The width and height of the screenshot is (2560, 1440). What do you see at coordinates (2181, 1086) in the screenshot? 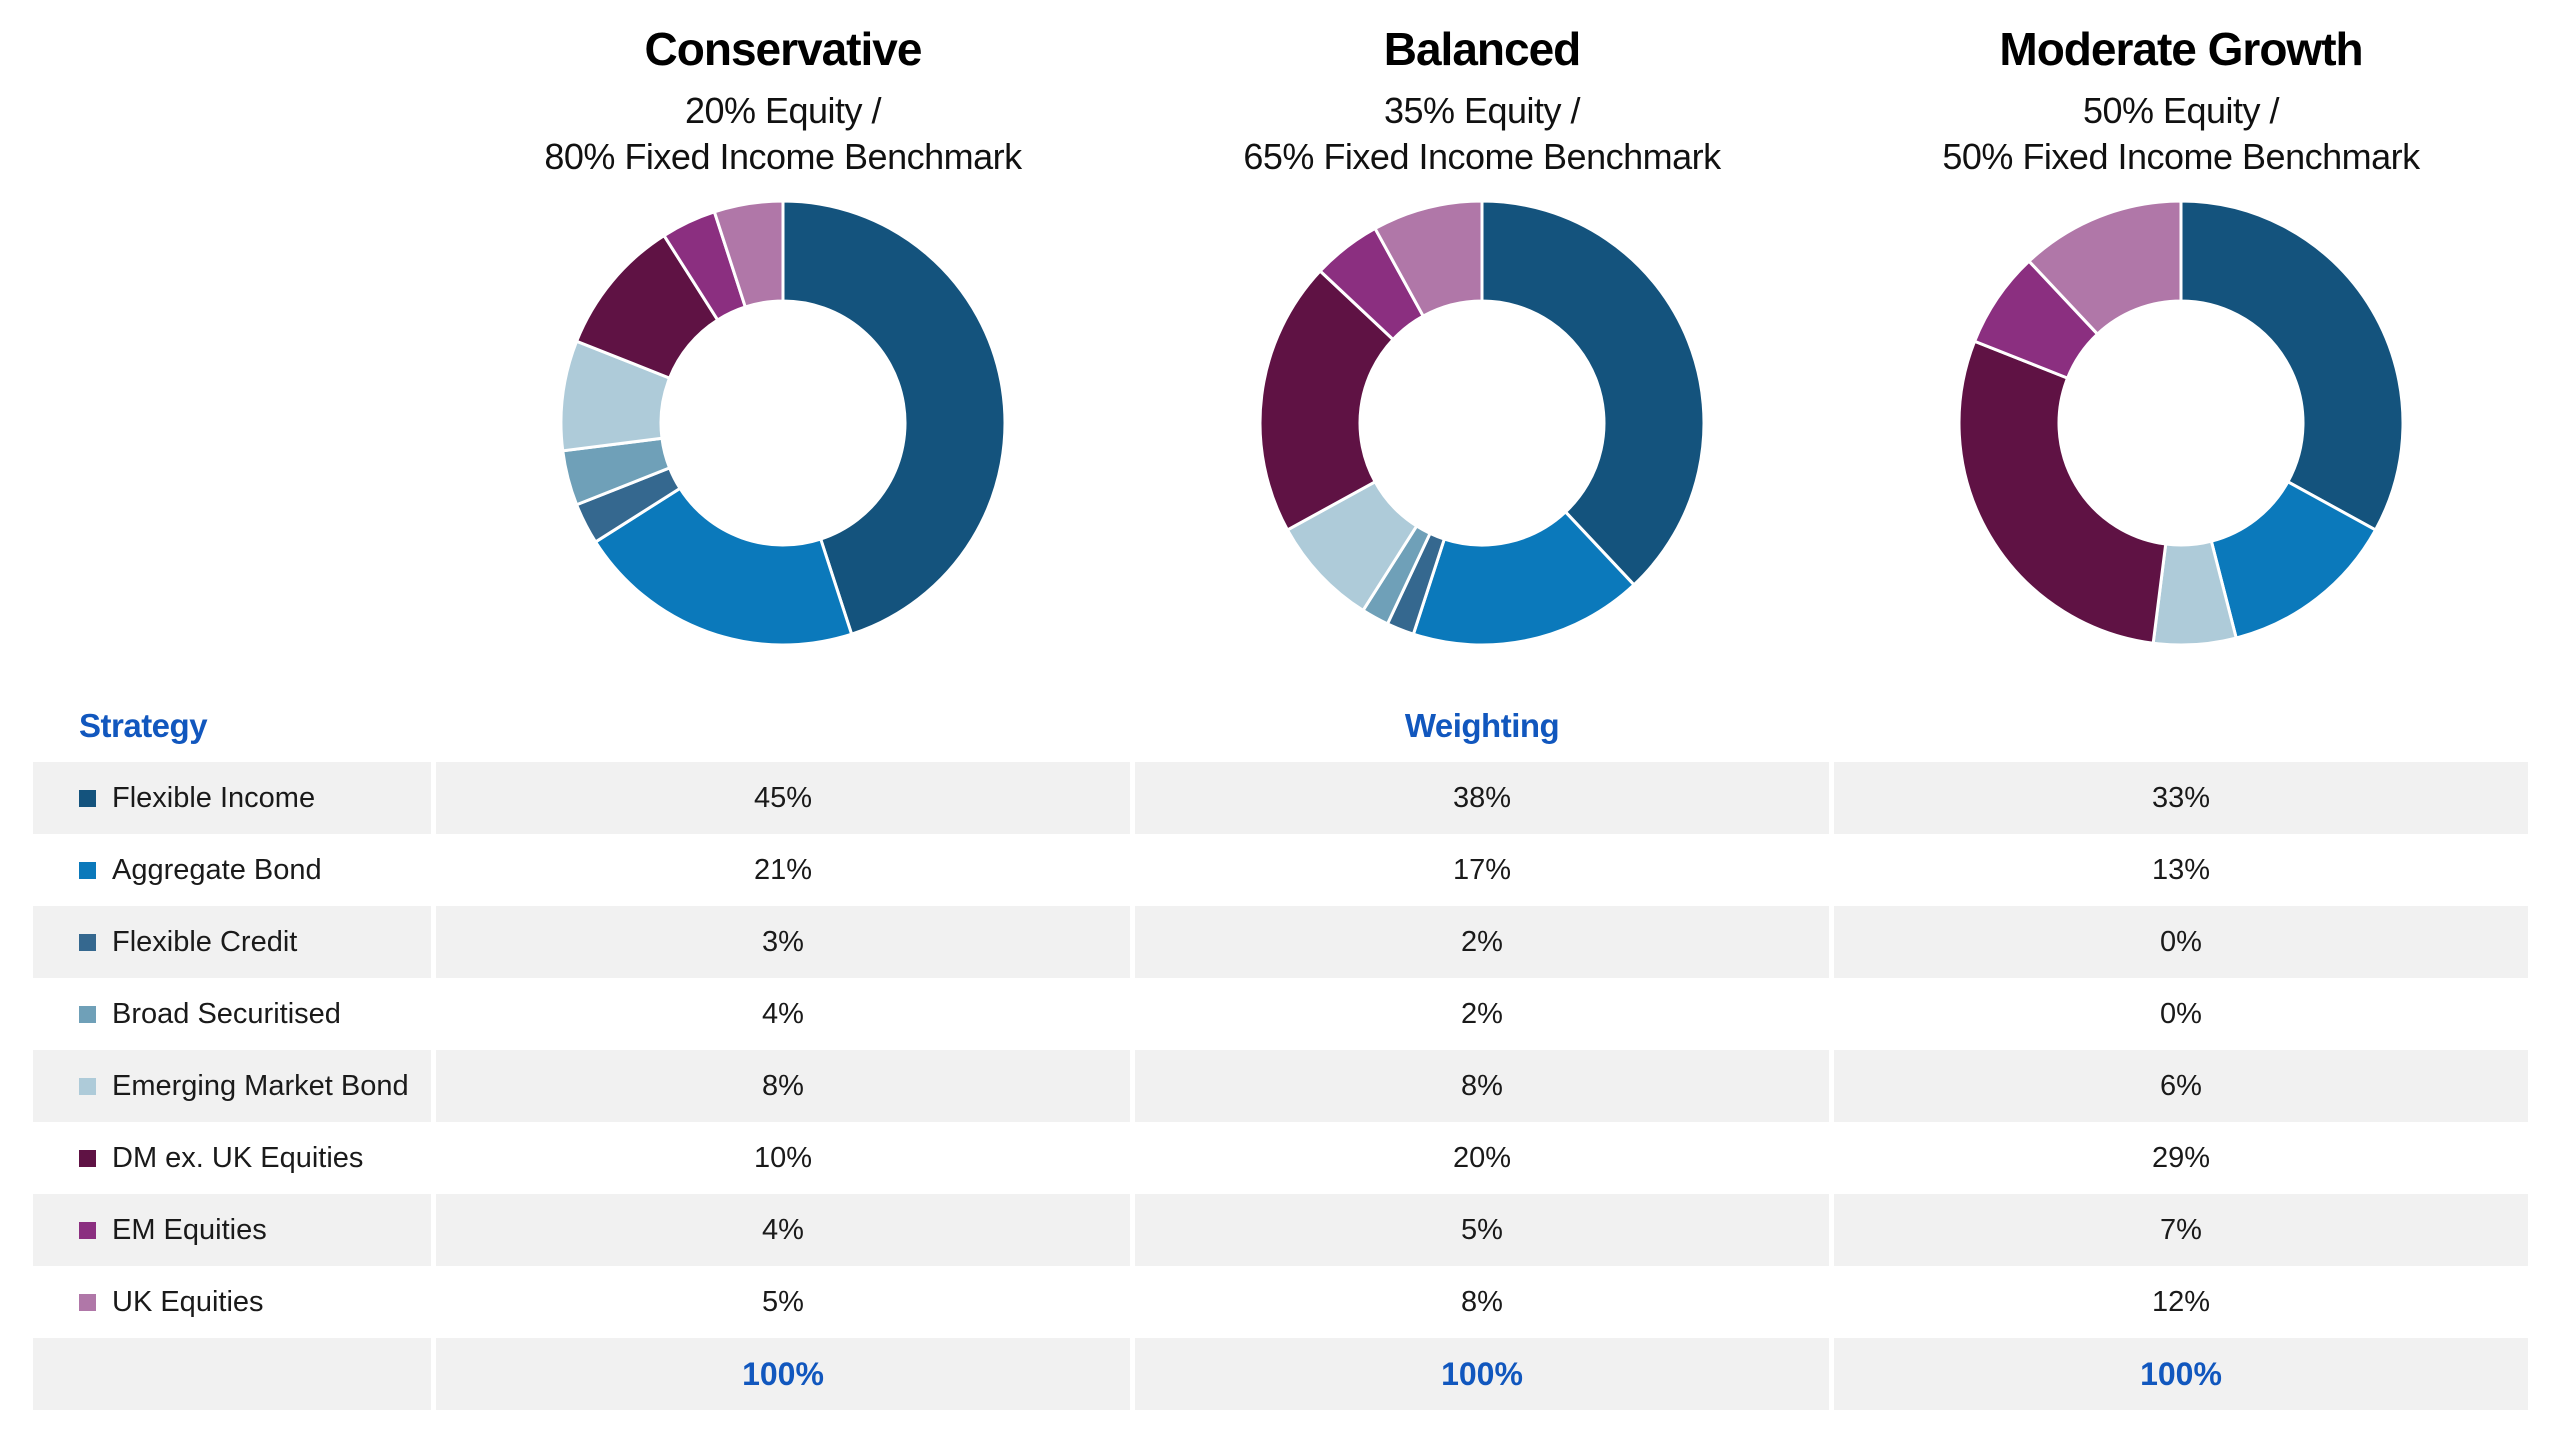
I see `weighting-value-moderate-growth: 6%` at bounding box center [2181, 1086].